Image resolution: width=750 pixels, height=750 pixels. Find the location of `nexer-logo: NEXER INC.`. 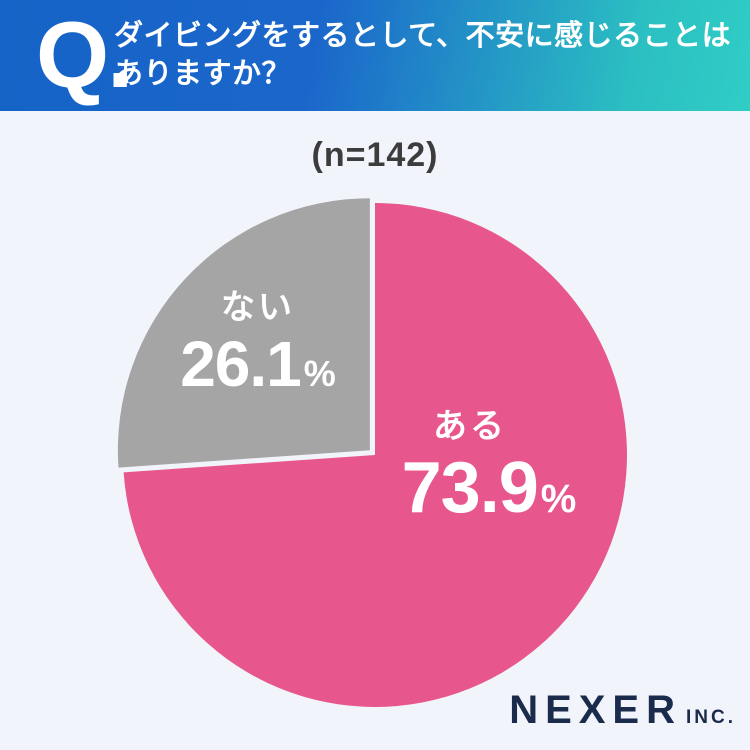

nexer-logo: NEXER INC. is located at coordinates (622, 710).